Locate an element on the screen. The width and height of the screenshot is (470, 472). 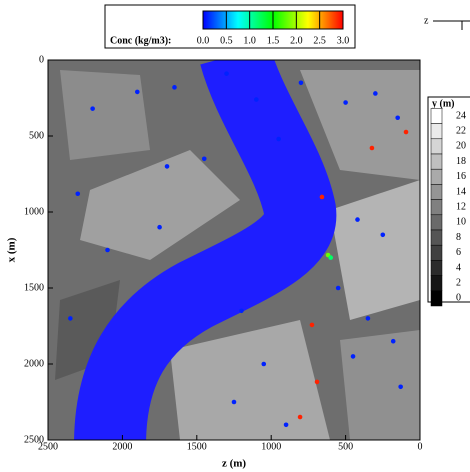
elevation-tick-label: 6 is located at coordinates (458, 252).